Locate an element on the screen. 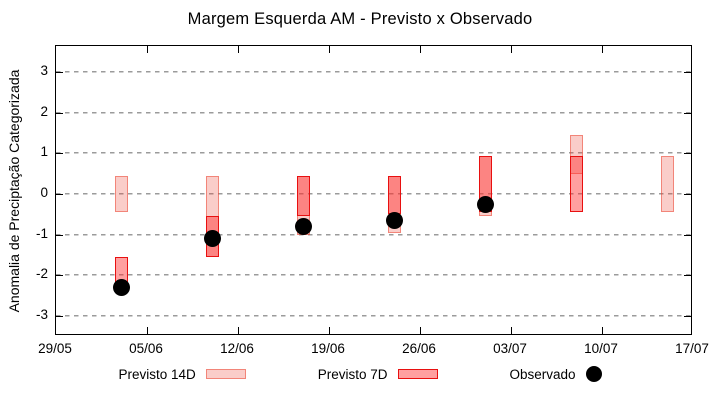 The image size is (720, 400). legend: Previsto 14D Previsto 7D Observado is located at coordinates (360, 374).